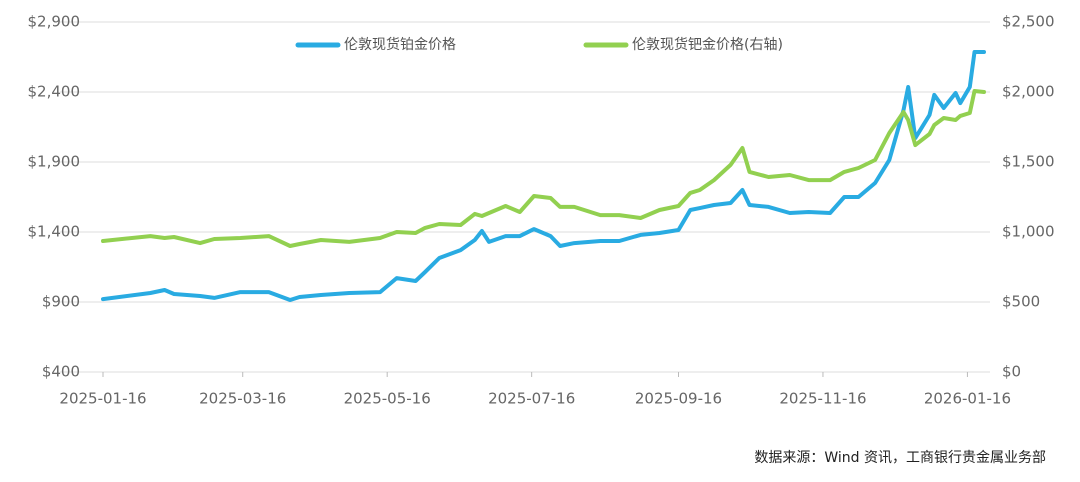 This screenshot has height=482, width=1080. I want to click on x-tick-label: 2025-07-16, so click(531, 399).